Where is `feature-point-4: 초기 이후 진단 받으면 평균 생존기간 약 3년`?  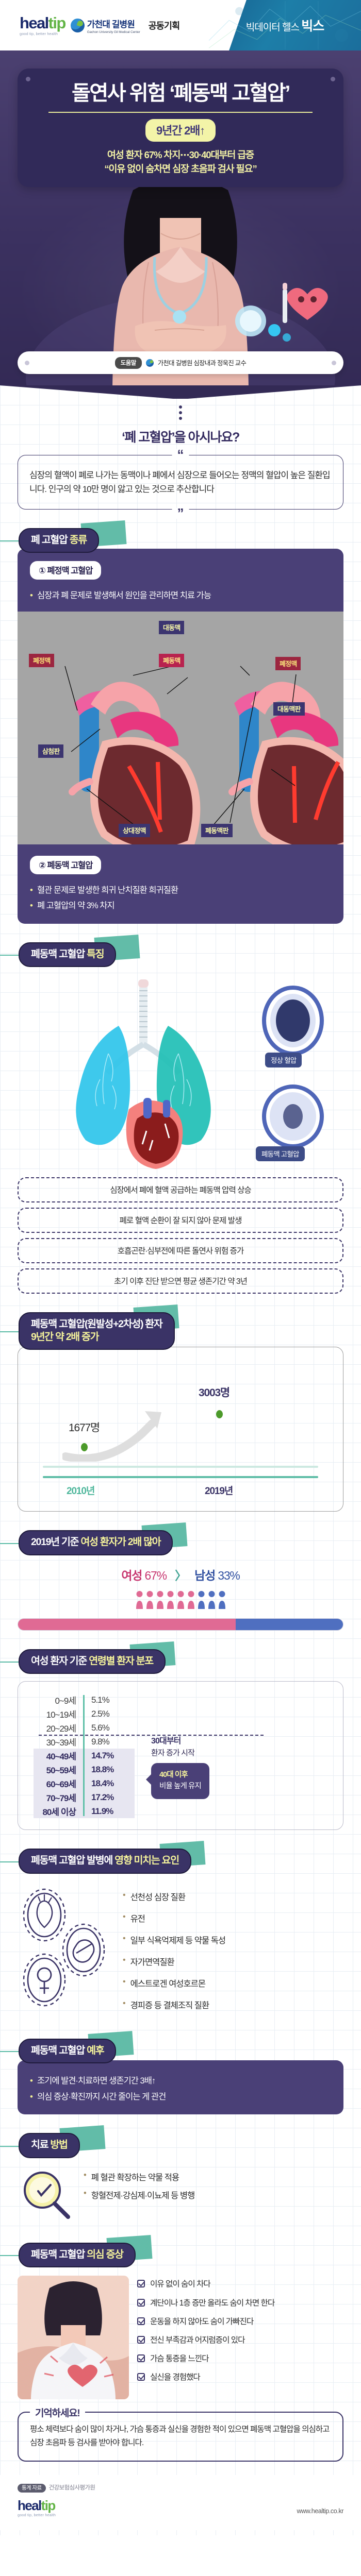 feature-point-4: 초기 이후 진단 받으면 평균 생존기간 약 3년 is located at coordinates (180, 1281).